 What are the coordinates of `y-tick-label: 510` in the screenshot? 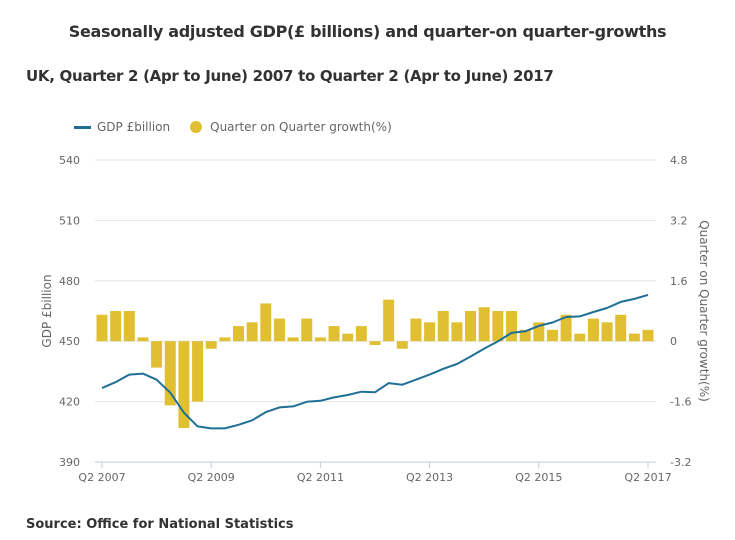 It's located at (69, 220).